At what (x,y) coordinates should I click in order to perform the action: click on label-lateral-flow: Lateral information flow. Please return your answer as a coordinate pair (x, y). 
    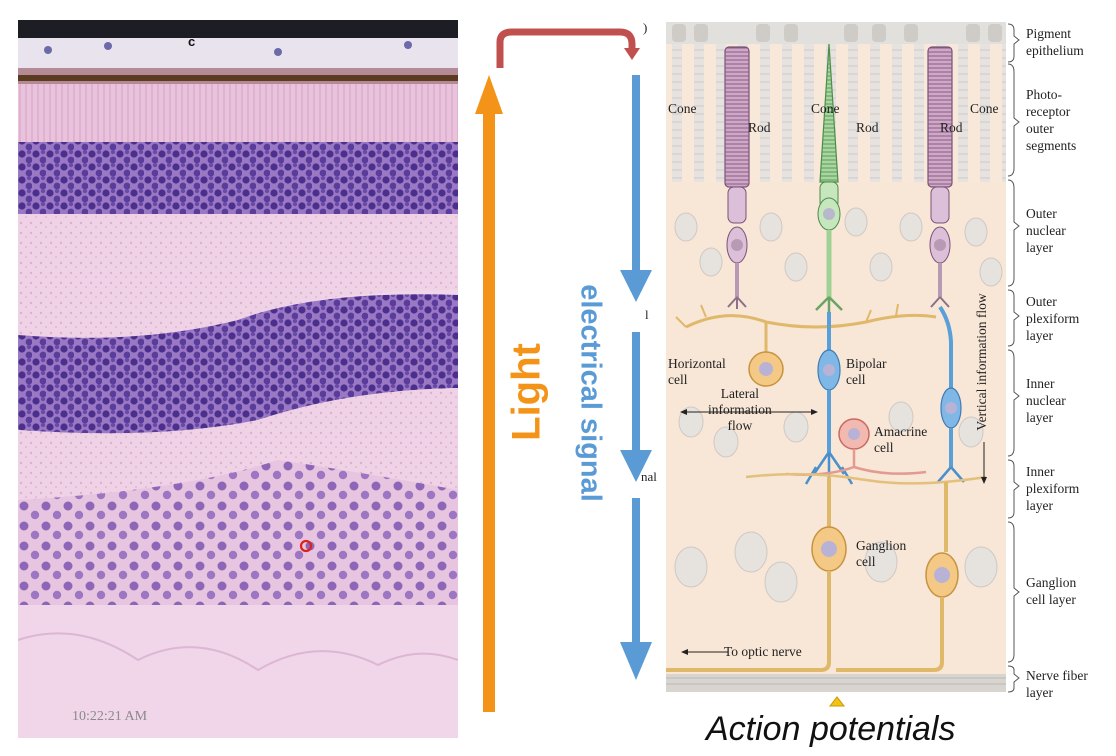
    Looking at the image, I should click on (740, 409).